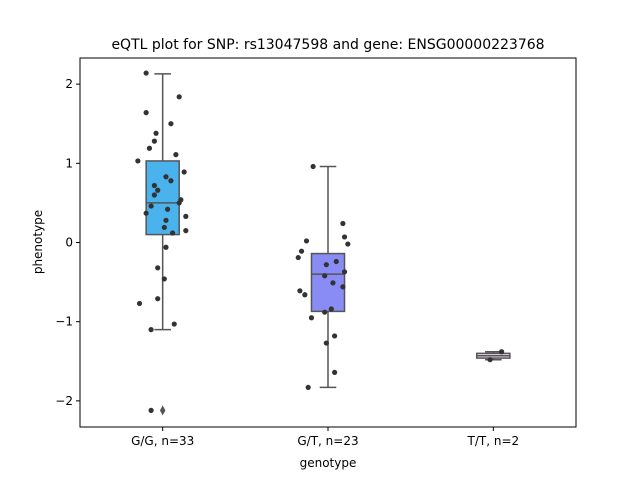 This screenshot has width=640, height=480. What do you see at coordinates (64, 401) in the screenshot?
I see `y-tick-label: −2` at bounding box center [64, 401].